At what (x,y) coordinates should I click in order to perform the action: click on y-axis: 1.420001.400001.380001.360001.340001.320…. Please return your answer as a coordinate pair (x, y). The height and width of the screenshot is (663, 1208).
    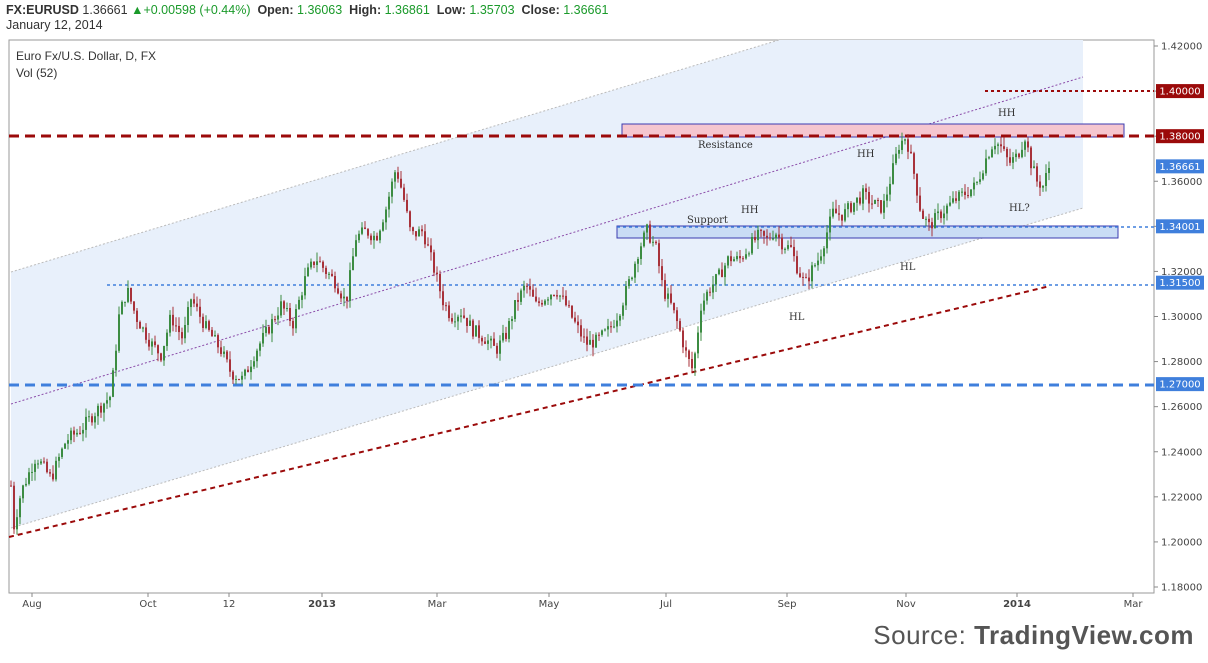
    Looking at the image, I should click on (1178, 318).